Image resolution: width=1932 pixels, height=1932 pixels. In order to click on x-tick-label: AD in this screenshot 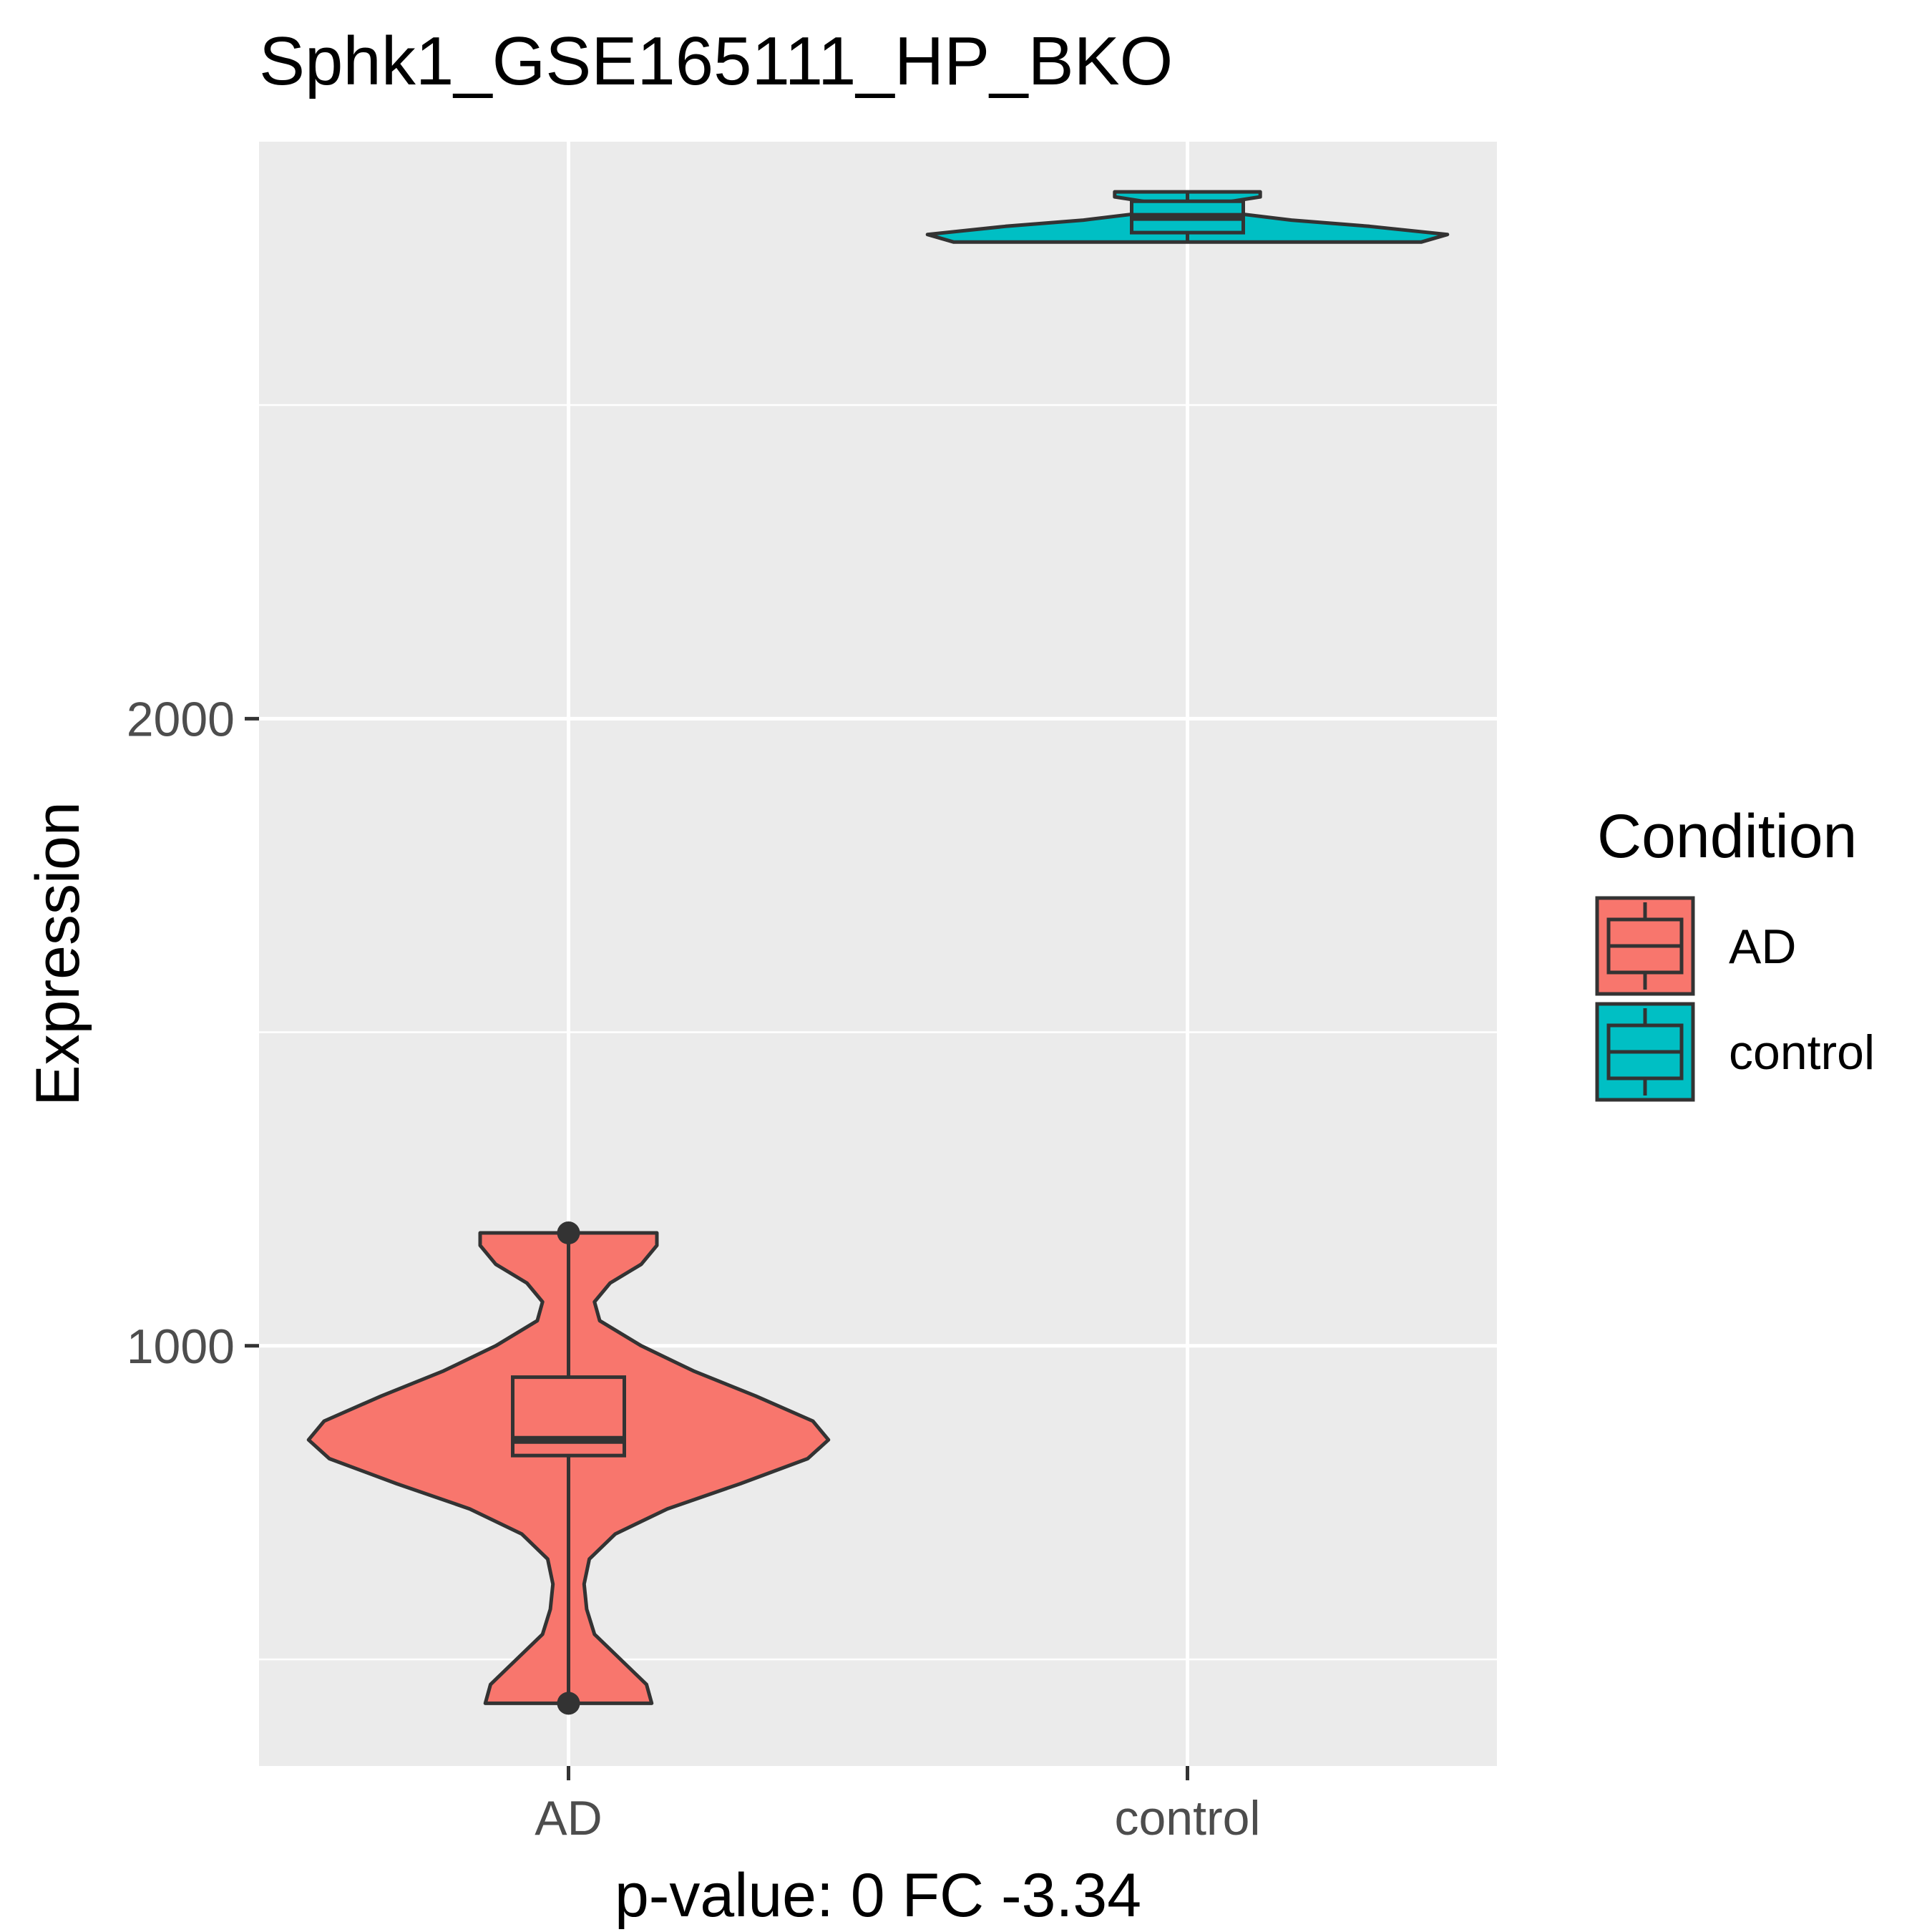, I will do `click(568, 1818)`.